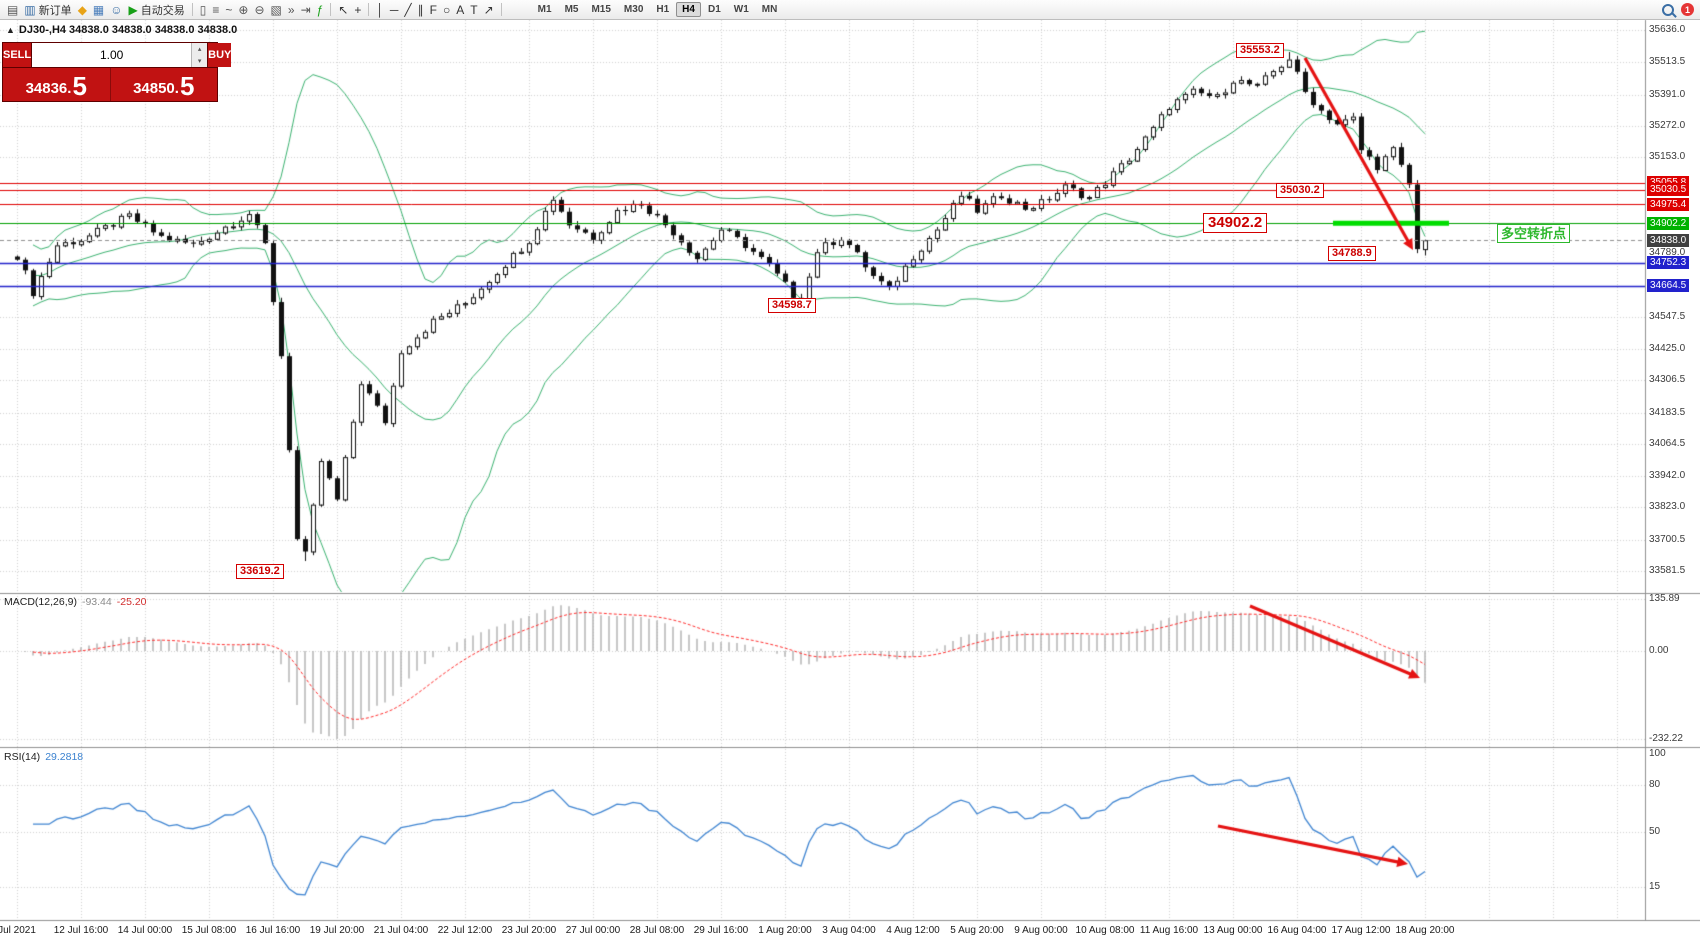 The width and height of the screenshot is (1700, 943). Describe the element at coordinates (380, 10) in the screenshot. I see `vertical-line-icon: │` at that location.